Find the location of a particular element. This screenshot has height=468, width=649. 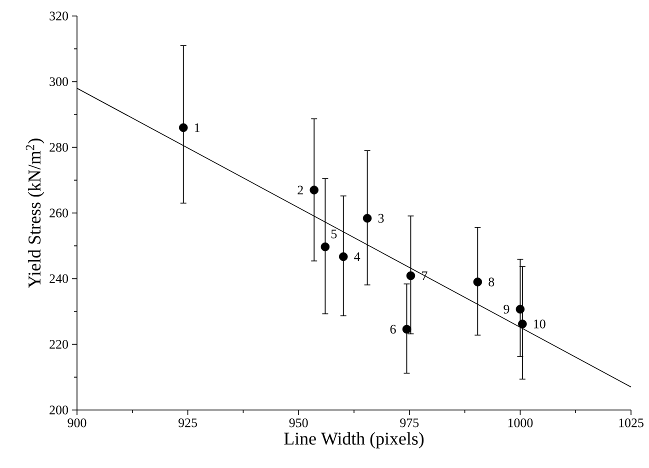

y-tick-label: 280 is located at coordinates (59, 147).